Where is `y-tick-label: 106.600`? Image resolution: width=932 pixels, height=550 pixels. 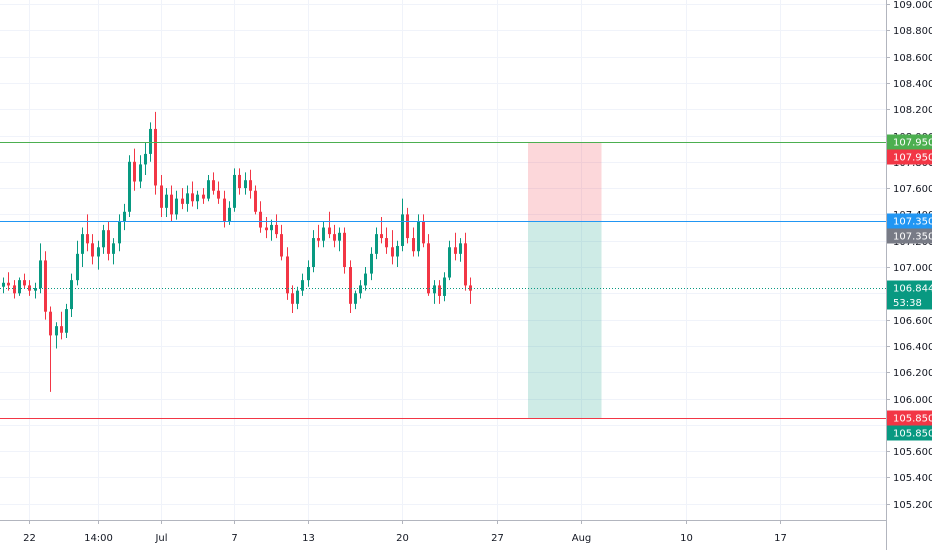 y-tick-label: 106.600 is located at coordinates (912, 321).